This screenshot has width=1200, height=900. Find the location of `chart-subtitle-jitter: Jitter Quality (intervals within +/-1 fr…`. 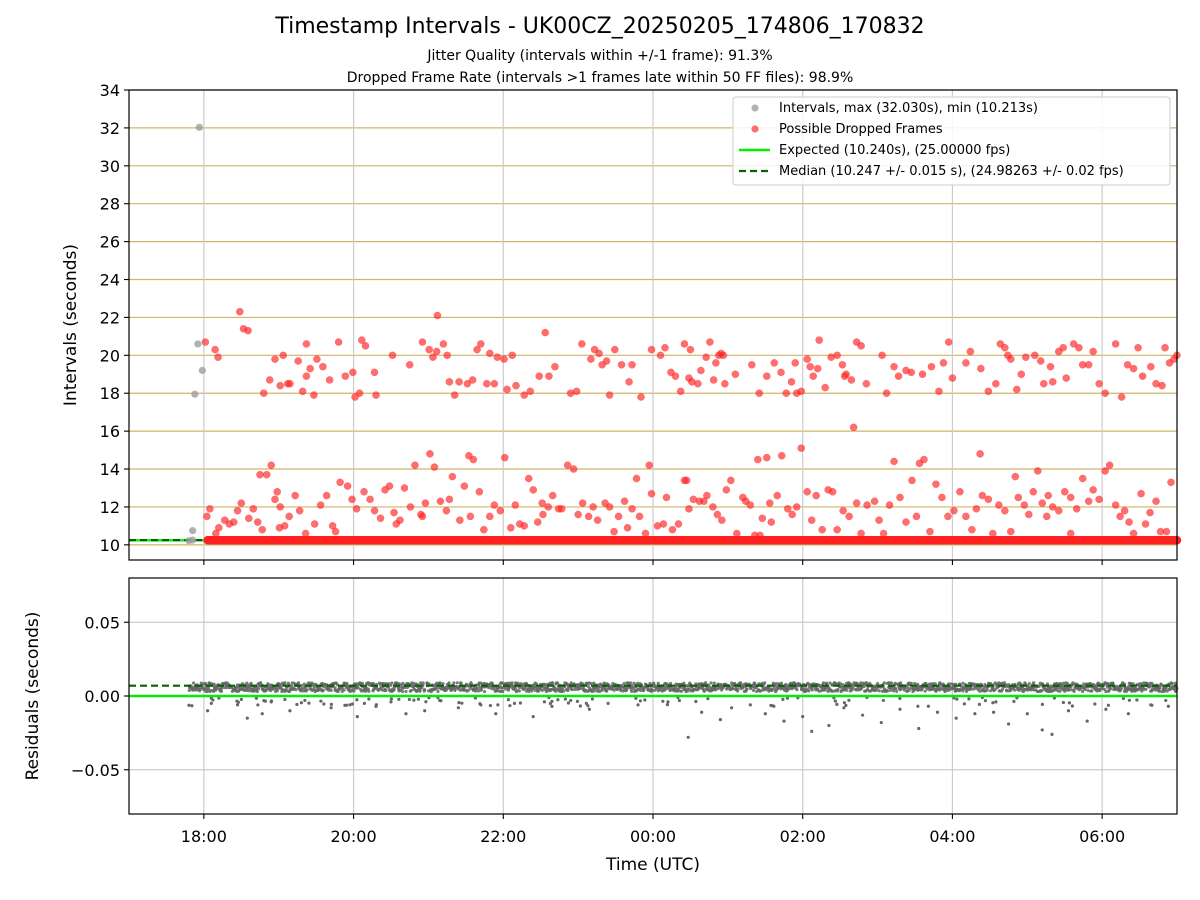

chart-subtitle-jitter: Jitter Quality (intervals within +/-1 fr… is located at coordinates (600, 56).